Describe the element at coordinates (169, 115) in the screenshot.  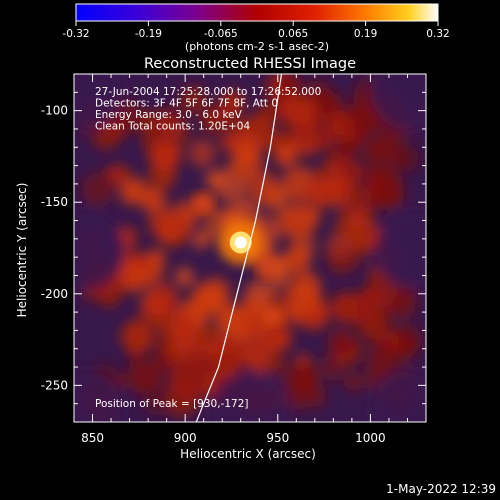
I see `info-line: Energy Range: 3.0 - 6.0 keV` at that location.